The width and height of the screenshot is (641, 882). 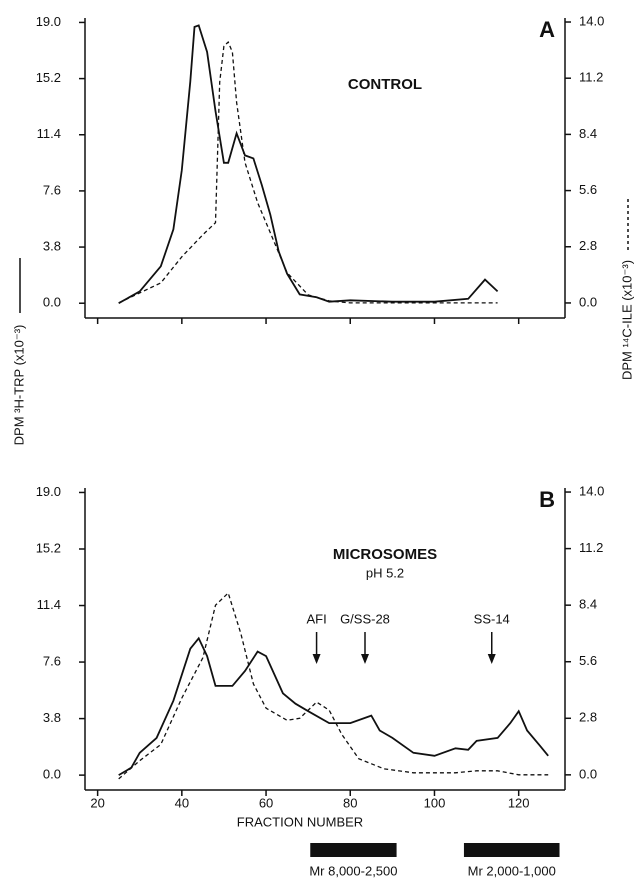 I want to click on marker-label: AFI, so click(x=316, y=618).